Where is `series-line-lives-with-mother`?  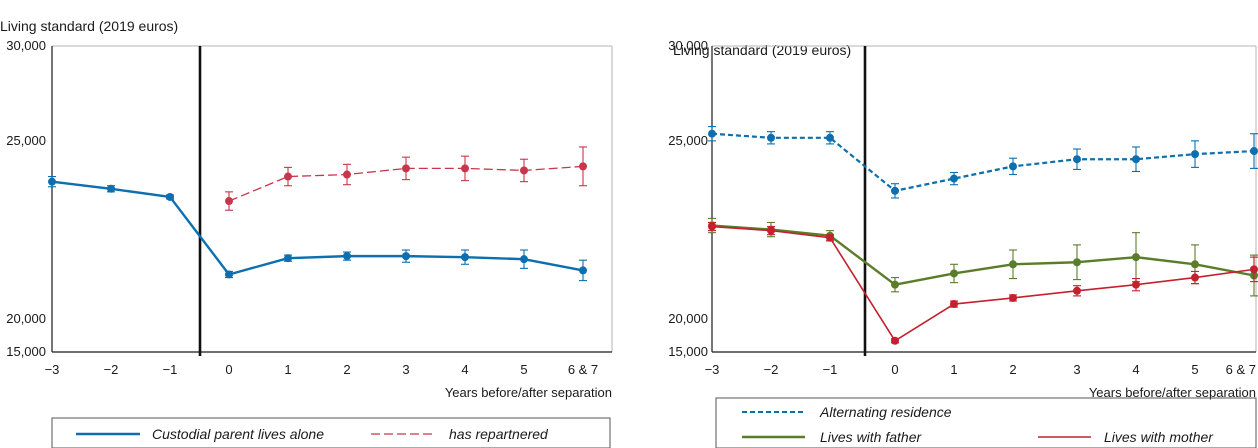
series-line-lives-with-mother is located at coordinates (983, 283).